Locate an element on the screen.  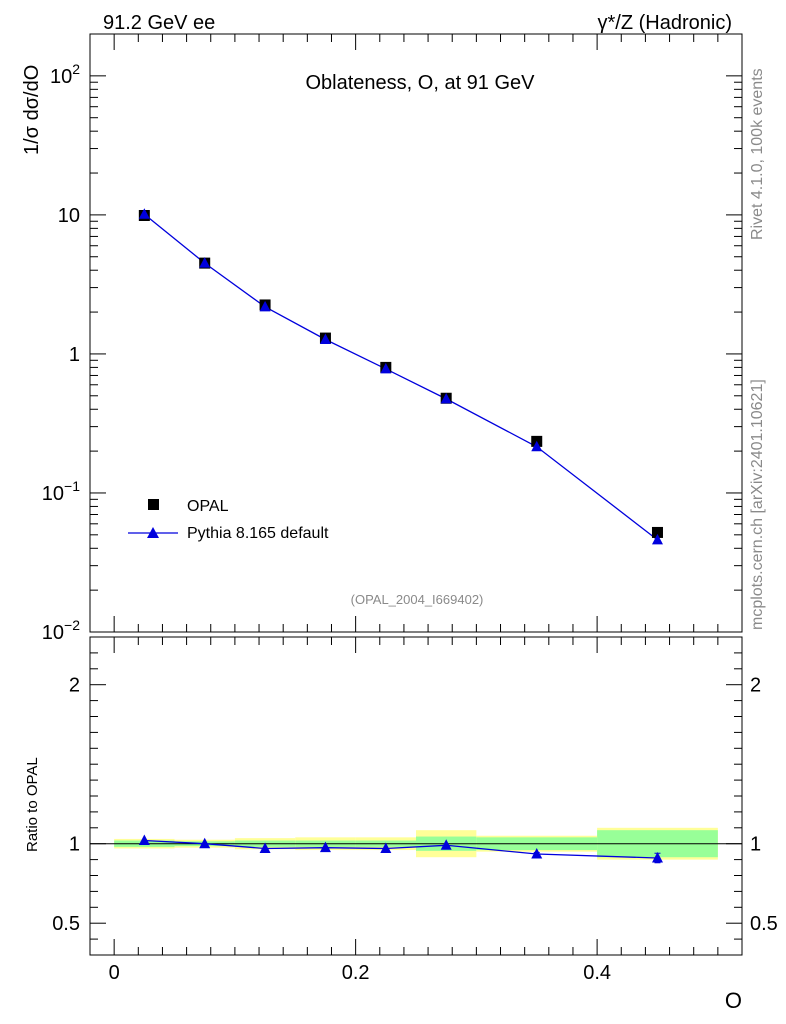
x-axis-label: O is located at coordinates (733, 1000).